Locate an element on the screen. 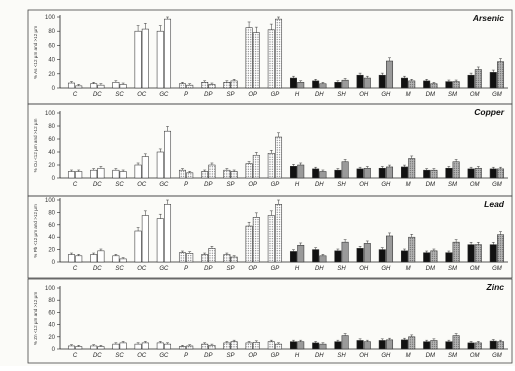 Image resolution: width=515 pixels, height=371 pixels. category-label: OH is located at coordinates (364, 356).